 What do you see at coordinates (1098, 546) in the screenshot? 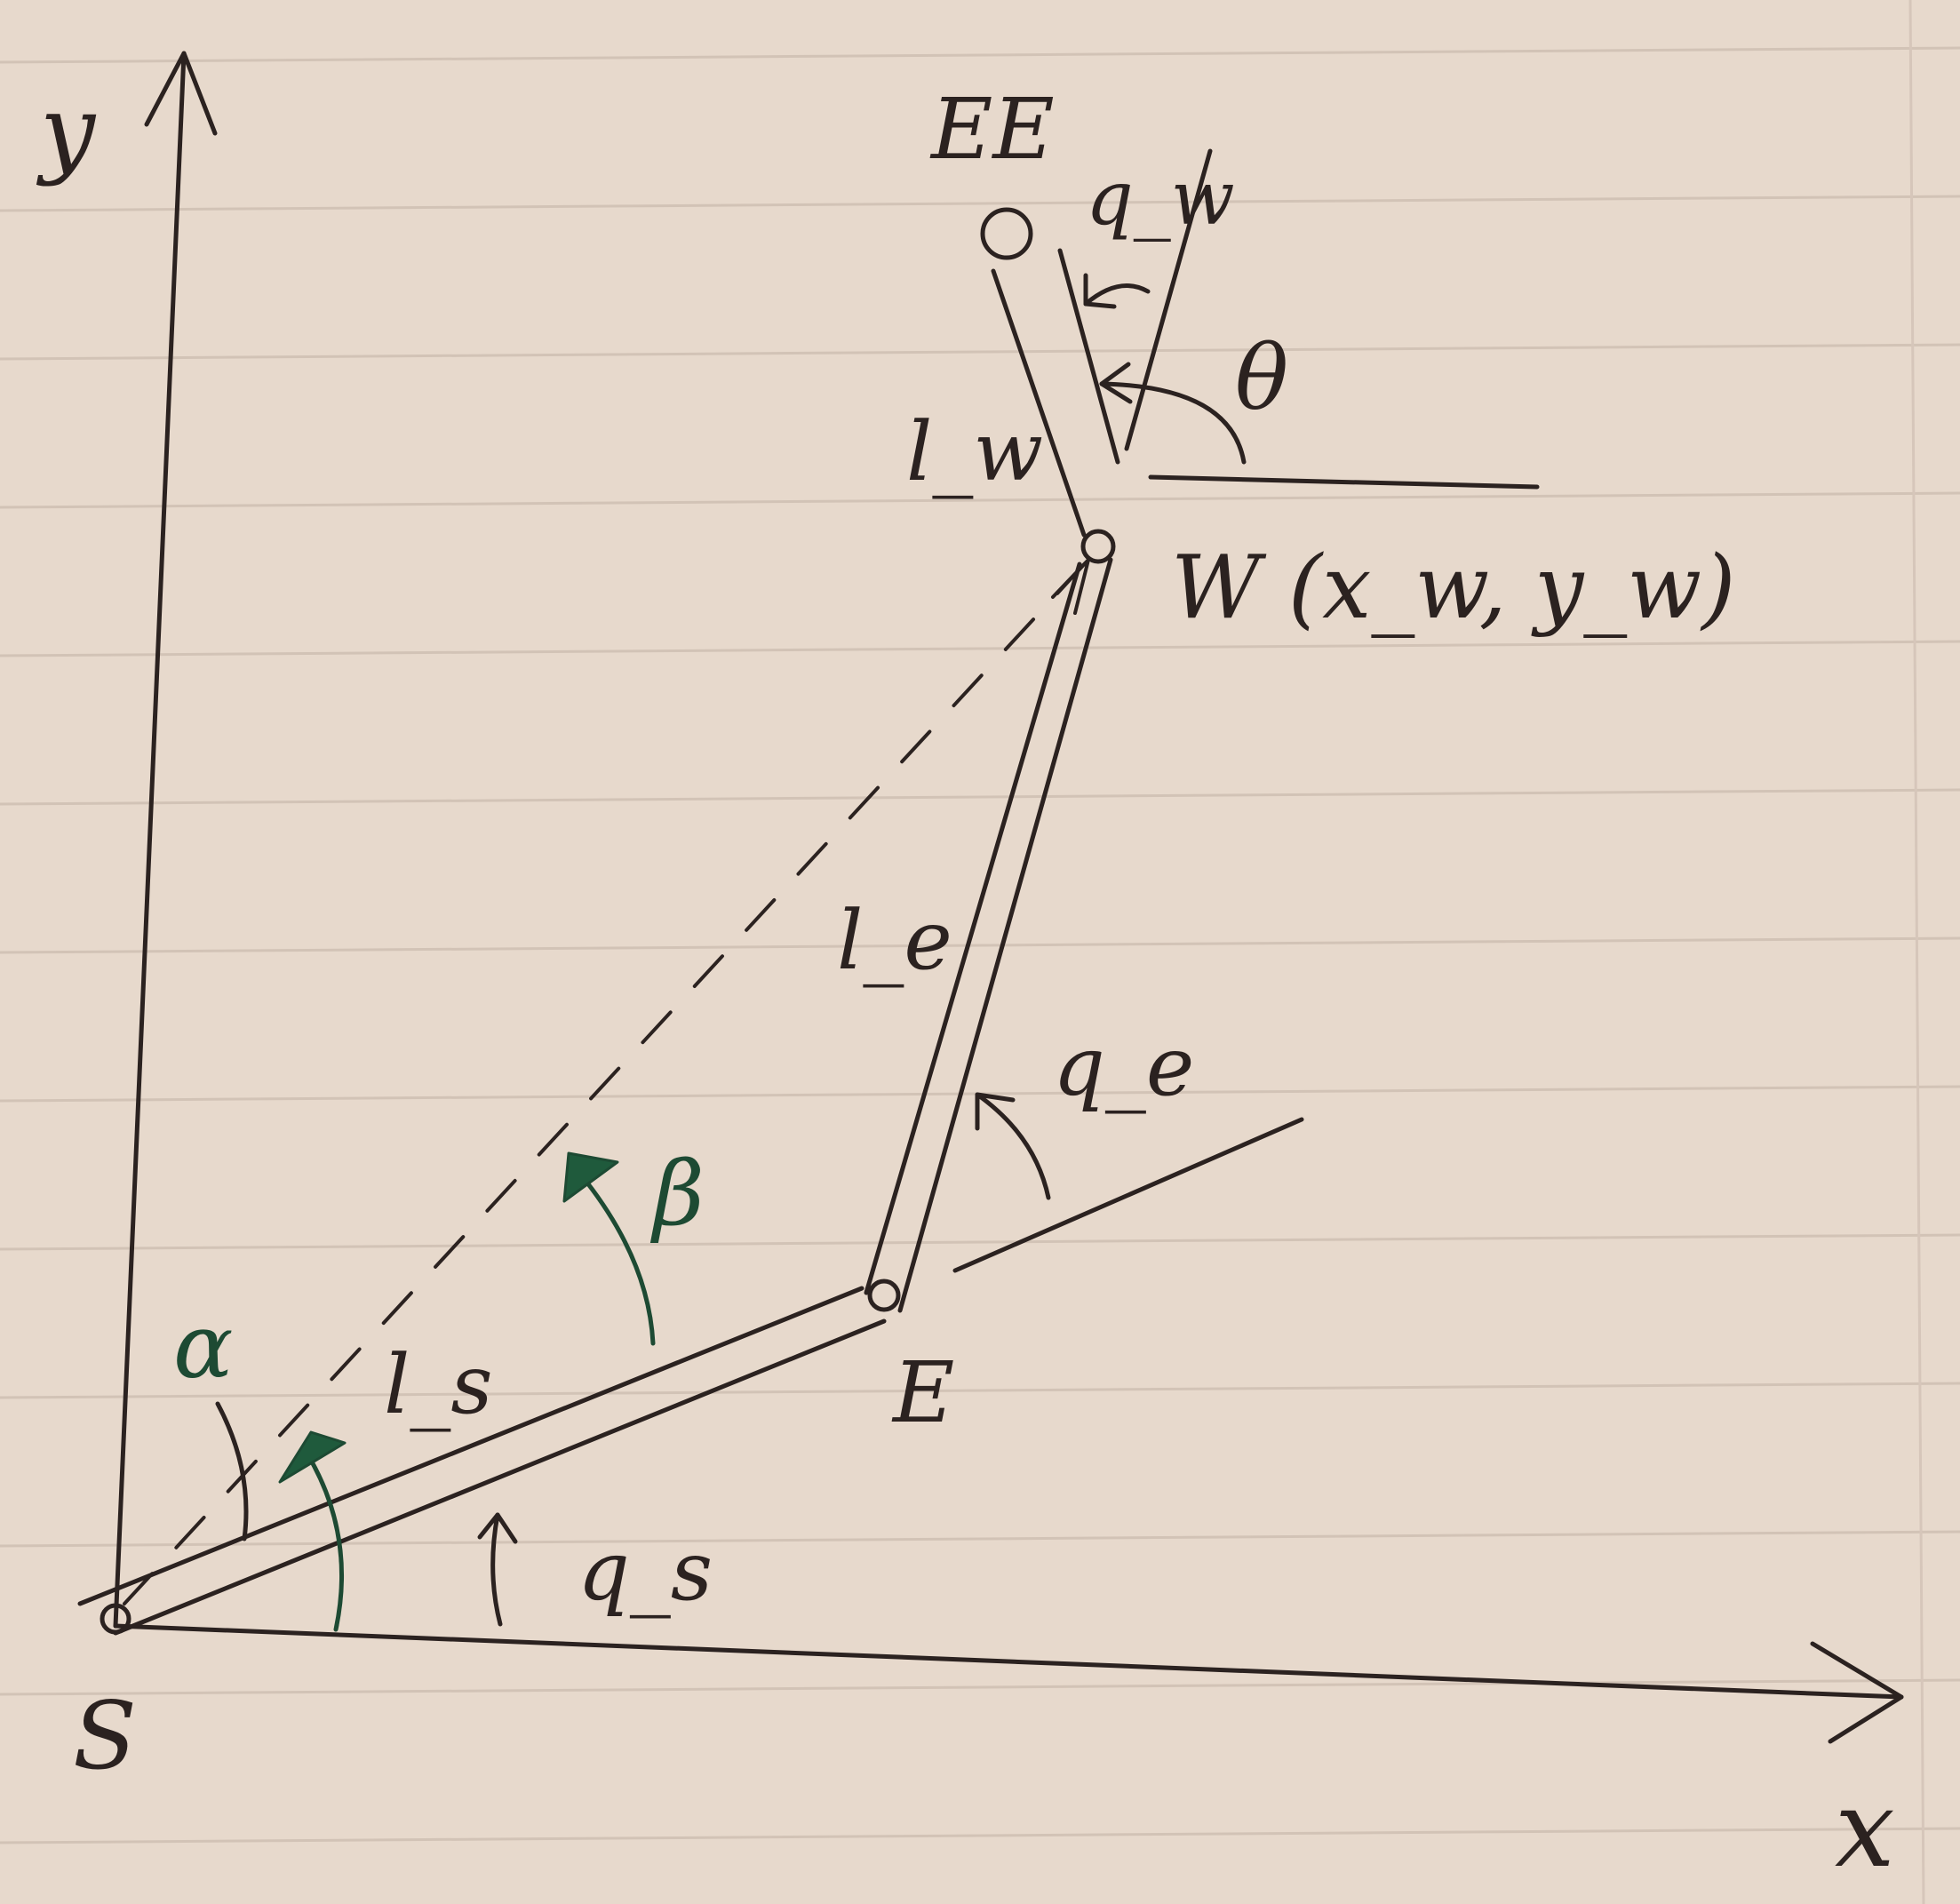
I see `wrist-joint` at bounding box center [1098, 546].